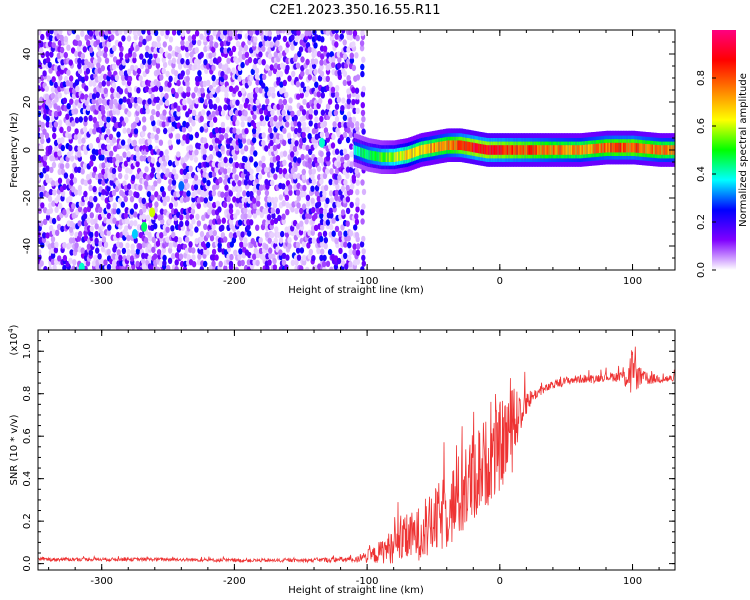  I want to click on y-tick-label: -20, so click(27, 198).